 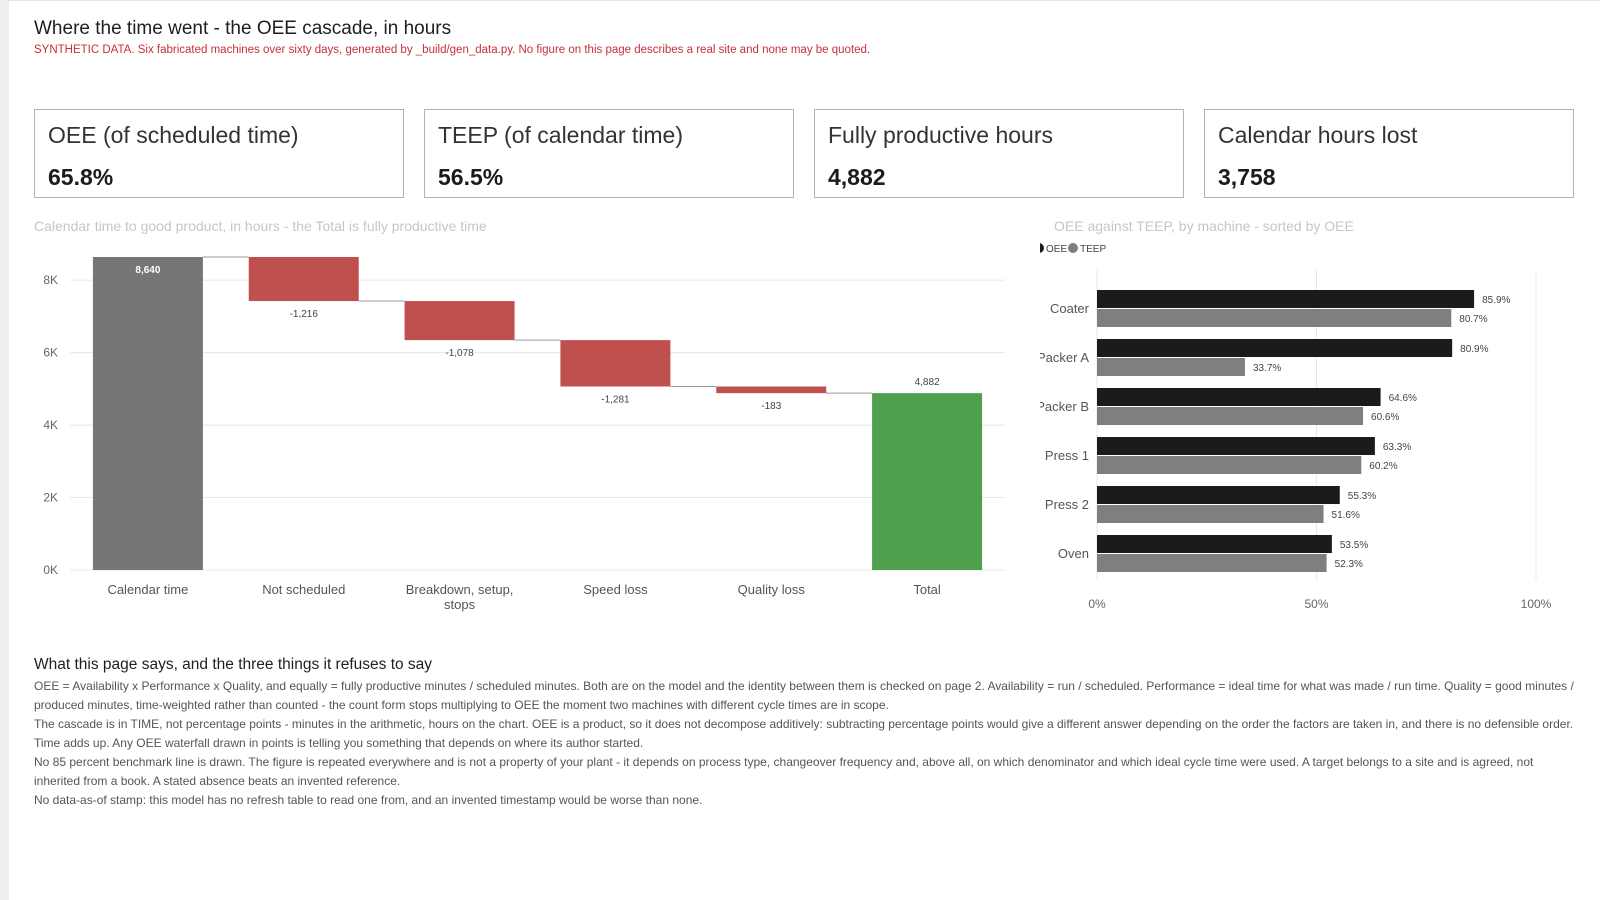 What do you see at coordinates (1385, 417) in the screenshot?
I see `data-label: 60.6%` at bounding box center [1385, 417].